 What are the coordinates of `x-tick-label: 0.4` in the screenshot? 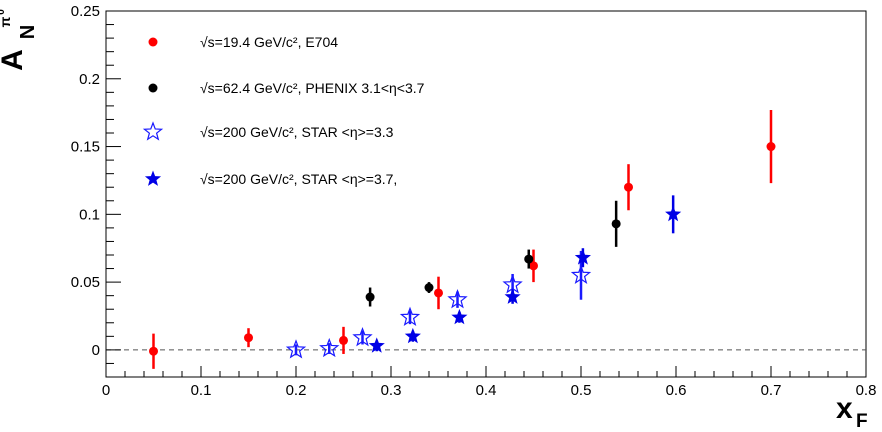 It's located at (486, 390).